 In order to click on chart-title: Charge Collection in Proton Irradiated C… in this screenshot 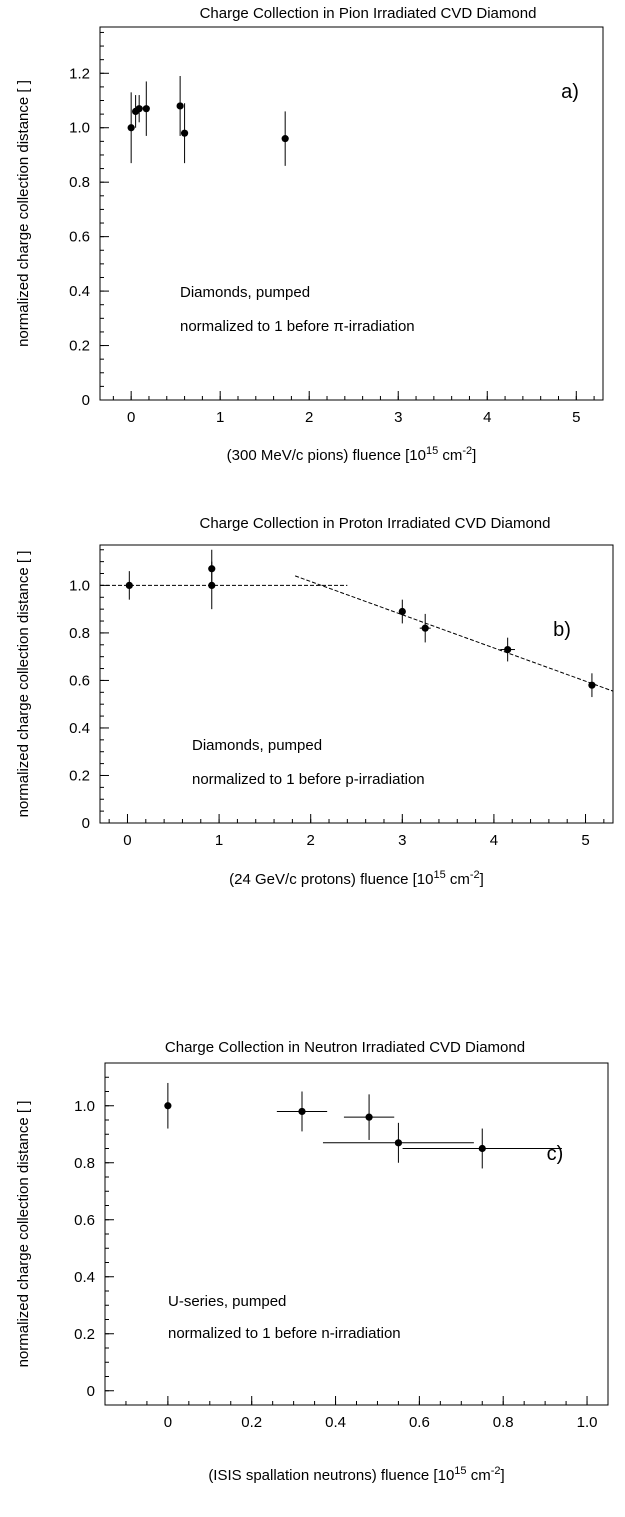, I will do `click(374, 523)`.